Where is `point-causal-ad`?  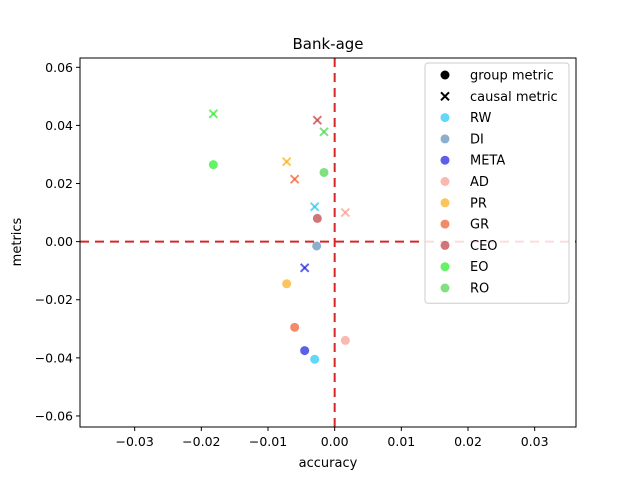
point-causal-ad is located at coordinates (345, 212).